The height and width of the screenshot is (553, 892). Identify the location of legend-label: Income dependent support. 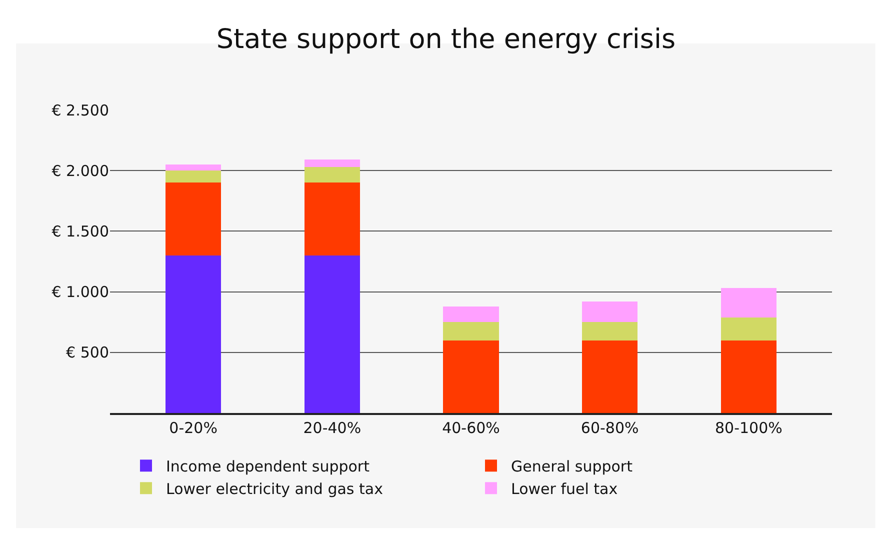
(268, 466).